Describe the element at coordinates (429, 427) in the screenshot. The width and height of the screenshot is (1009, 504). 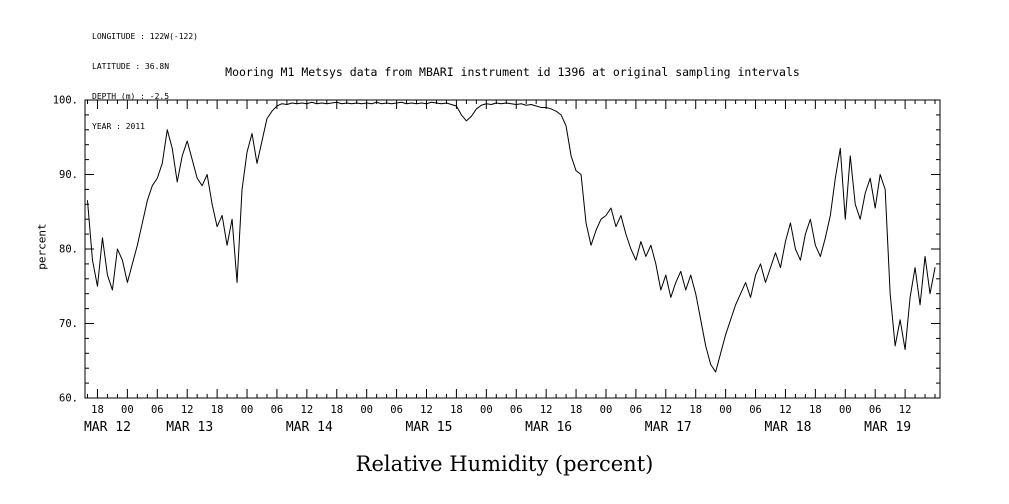
I see `x-date-label: MAR 15` at that location.